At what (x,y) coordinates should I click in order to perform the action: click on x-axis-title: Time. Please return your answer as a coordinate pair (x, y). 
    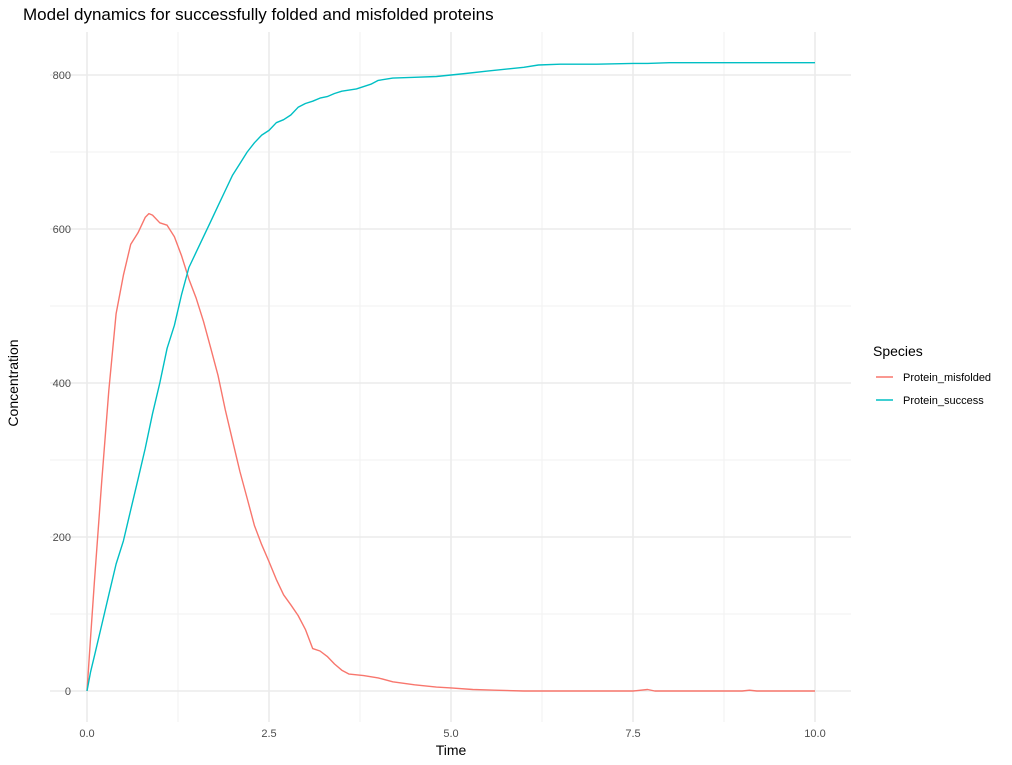
    Looking at the image, I should click on (451, 750).